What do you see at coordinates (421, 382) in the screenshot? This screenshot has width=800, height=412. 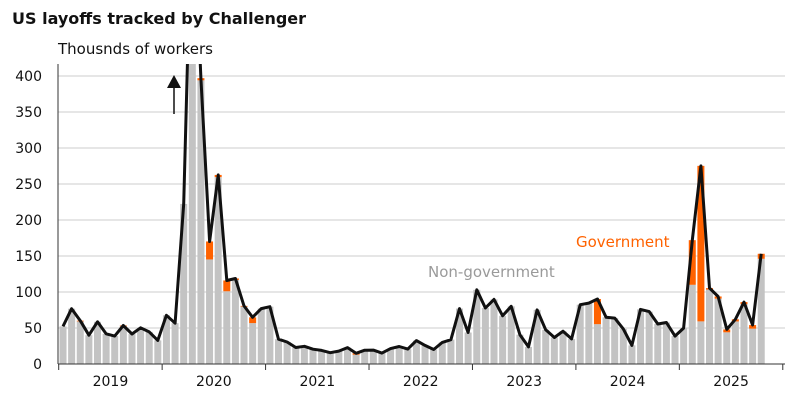 I see `x-tick-label: 2022` at bounding box center [421, 382].